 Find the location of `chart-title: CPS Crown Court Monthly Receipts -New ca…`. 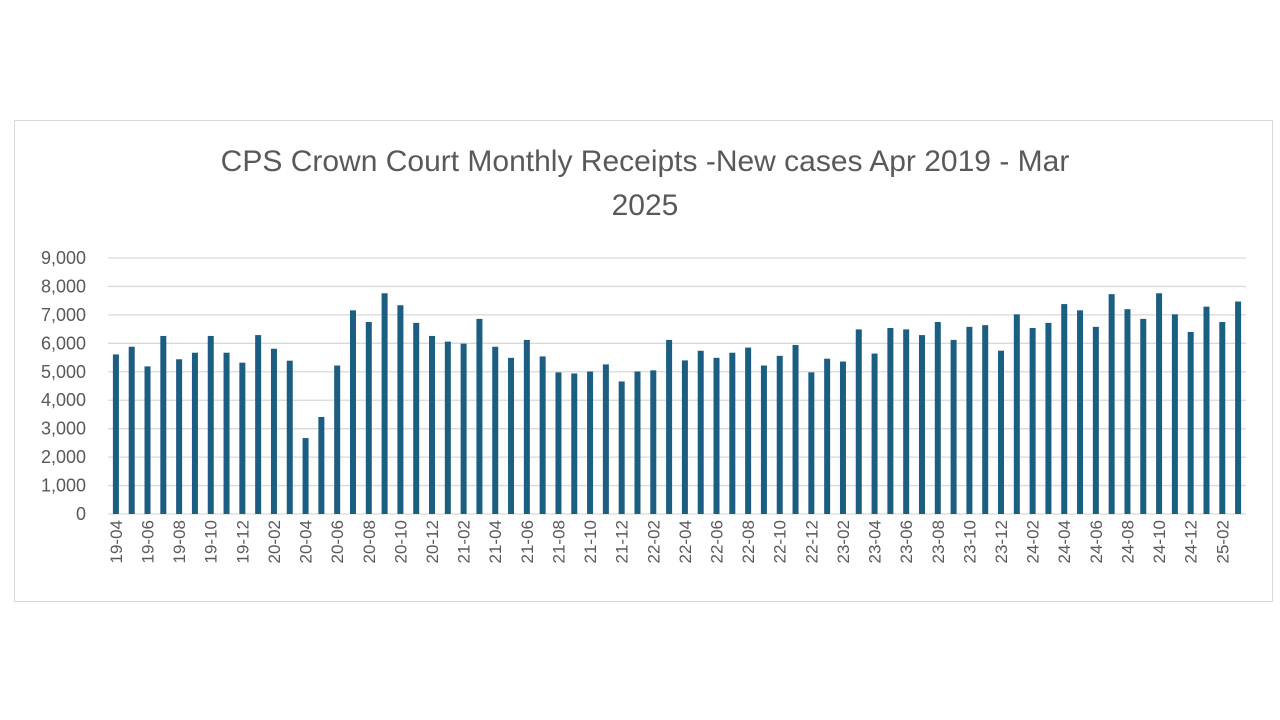

chart-title: CPS Crown Court Monthly Receipts -New ca… is located at coordinates (640, 184).